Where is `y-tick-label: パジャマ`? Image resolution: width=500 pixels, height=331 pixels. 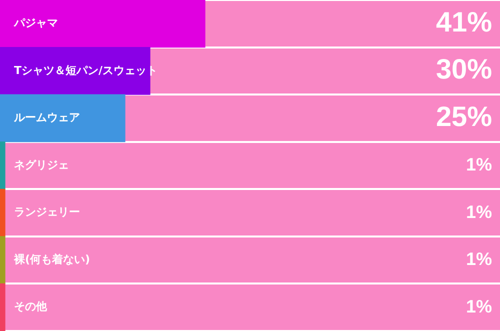 y-tick-label: パジャマ is located at coordinates (35, 23).